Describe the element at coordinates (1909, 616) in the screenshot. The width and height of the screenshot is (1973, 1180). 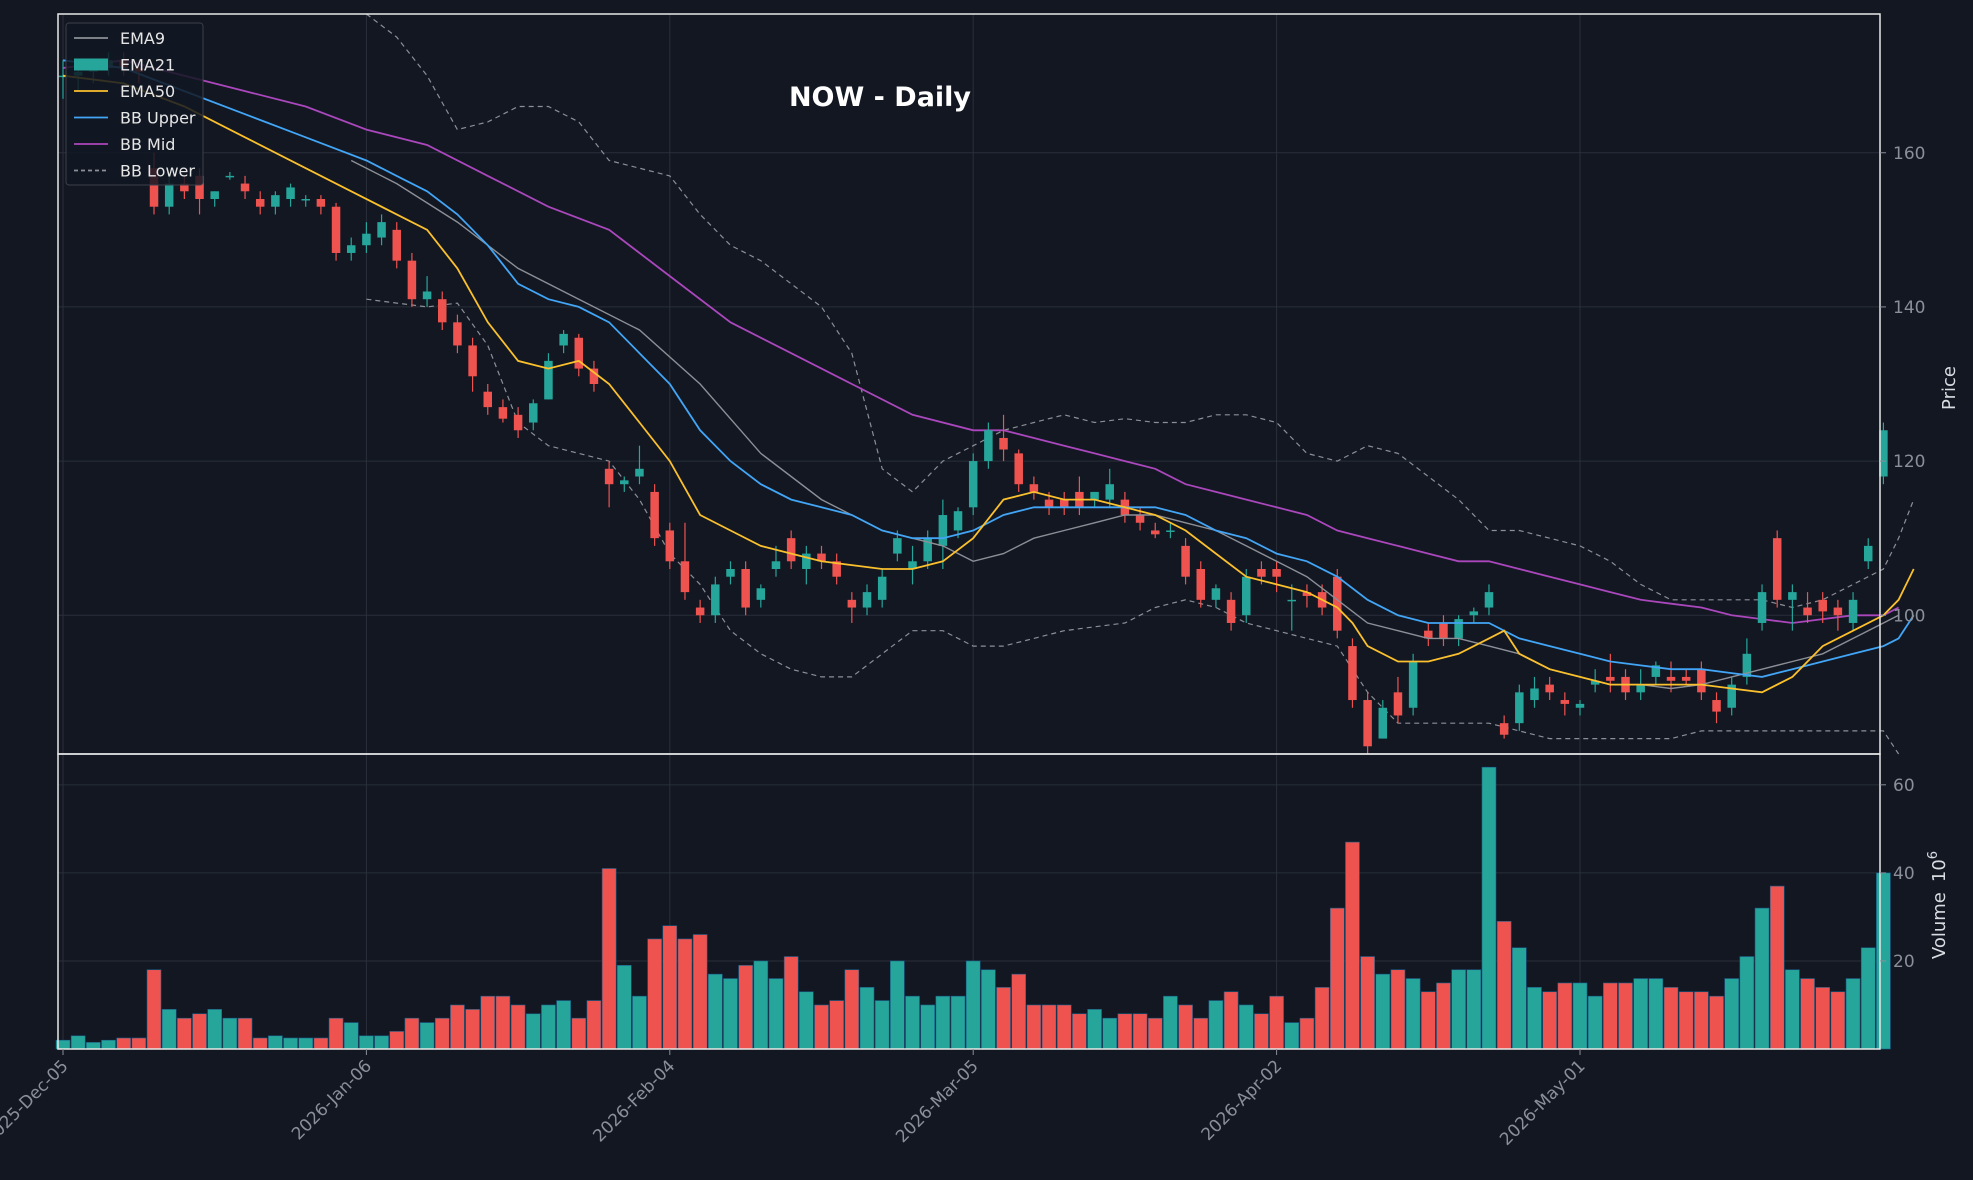
I see `price-tick-label: 100` at that location.